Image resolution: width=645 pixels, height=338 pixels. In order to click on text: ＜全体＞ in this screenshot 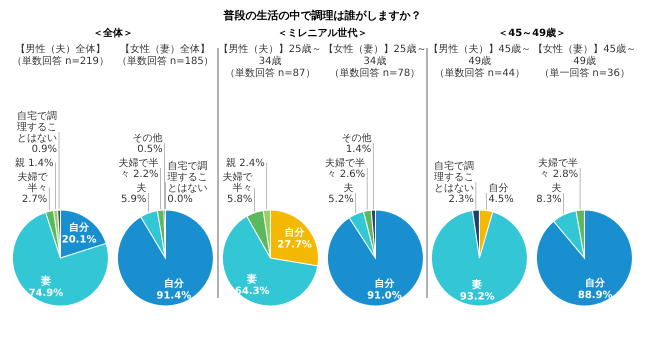, I will do `click(113, 33)`.